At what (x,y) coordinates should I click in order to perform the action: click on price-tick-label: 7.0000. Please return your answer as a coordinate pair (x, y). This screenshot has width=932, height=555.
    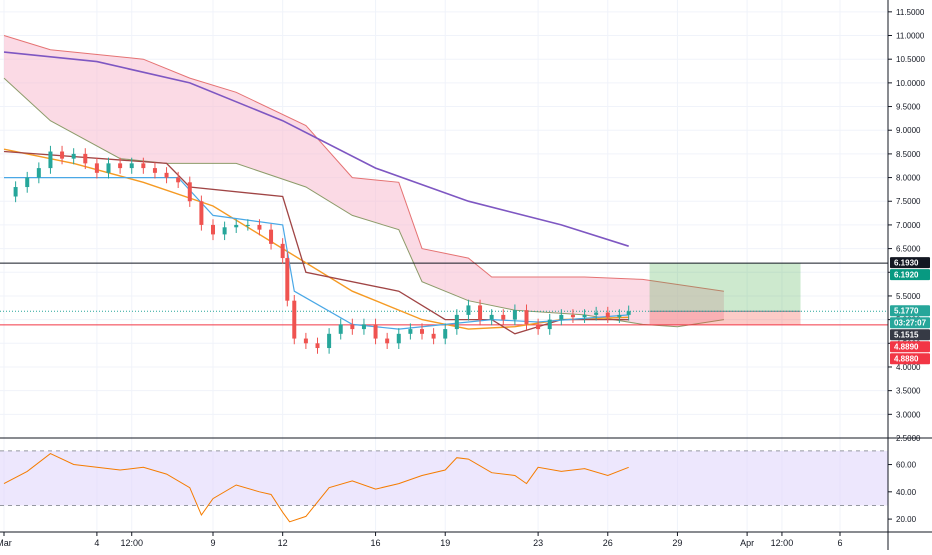
    Looking at the image, I should click on (908, 225).